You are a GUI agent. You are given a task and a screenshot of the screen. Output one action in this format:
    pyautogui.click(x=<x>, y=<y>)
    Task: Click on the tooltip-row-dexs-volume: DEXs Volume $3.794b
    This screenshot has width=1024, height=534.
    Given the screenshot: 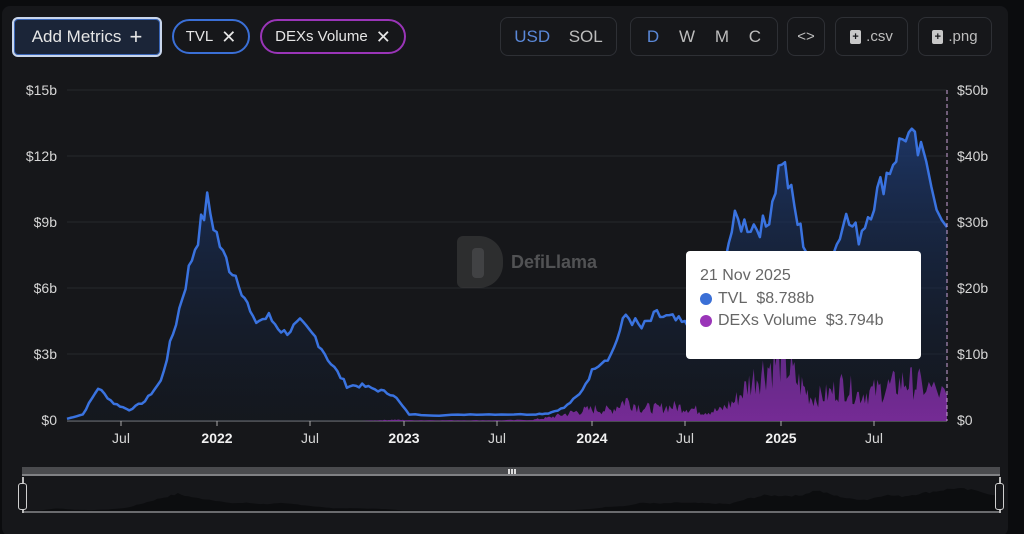 What is the action you would take?
    pyautogui.click(x=803, y=321)
    